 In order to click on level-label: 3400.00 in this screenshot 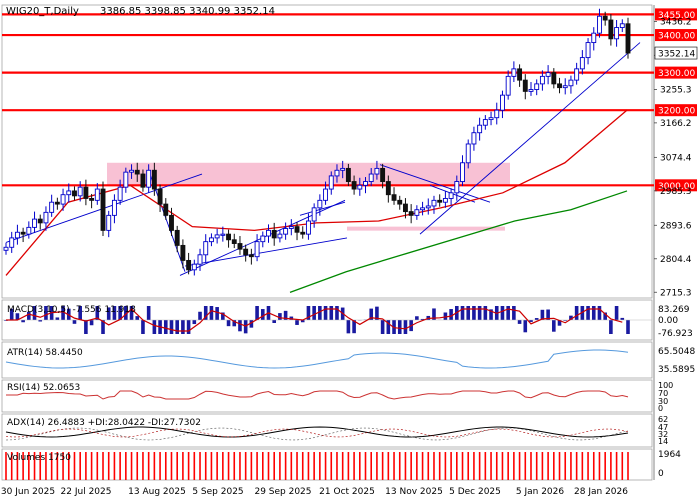, I will do `click(676, 37)`.